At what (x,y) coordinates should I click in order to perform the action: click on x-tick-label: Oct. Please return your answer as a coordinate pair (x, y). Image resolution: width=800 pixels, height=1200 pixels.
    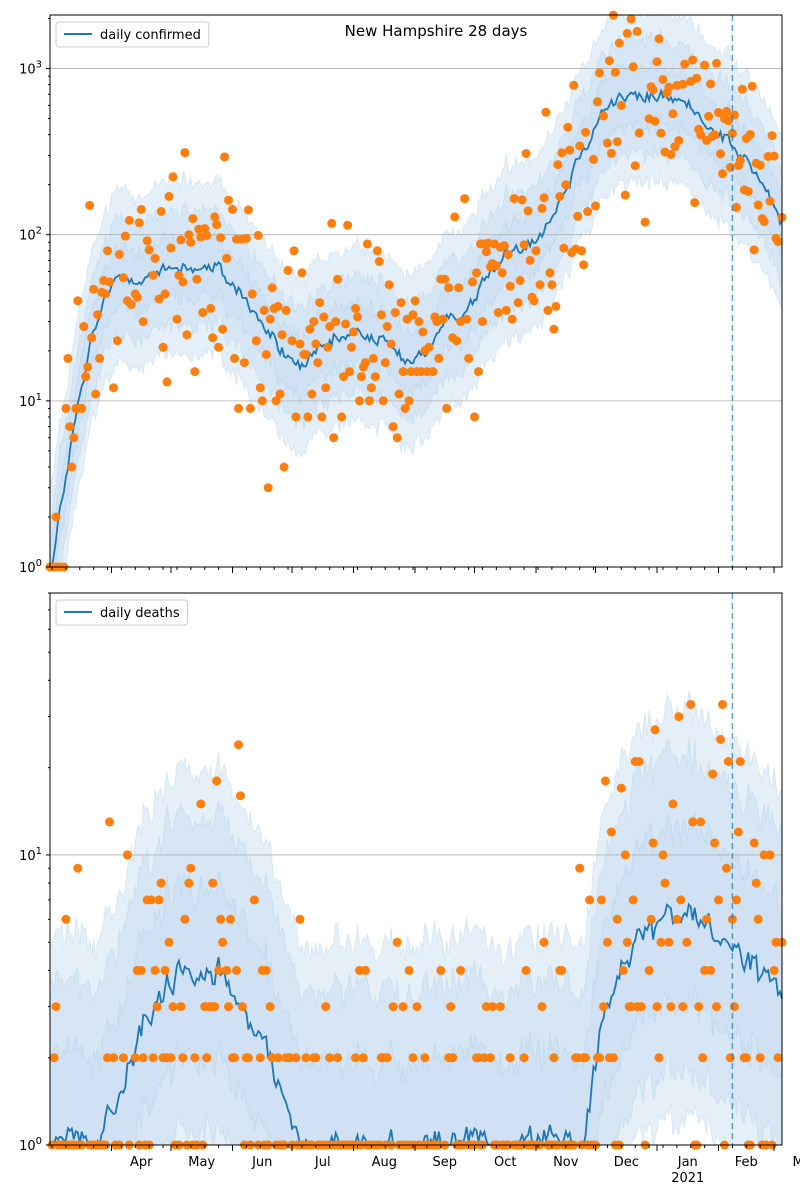
    Looking at the image, I should click on (505, 1162).